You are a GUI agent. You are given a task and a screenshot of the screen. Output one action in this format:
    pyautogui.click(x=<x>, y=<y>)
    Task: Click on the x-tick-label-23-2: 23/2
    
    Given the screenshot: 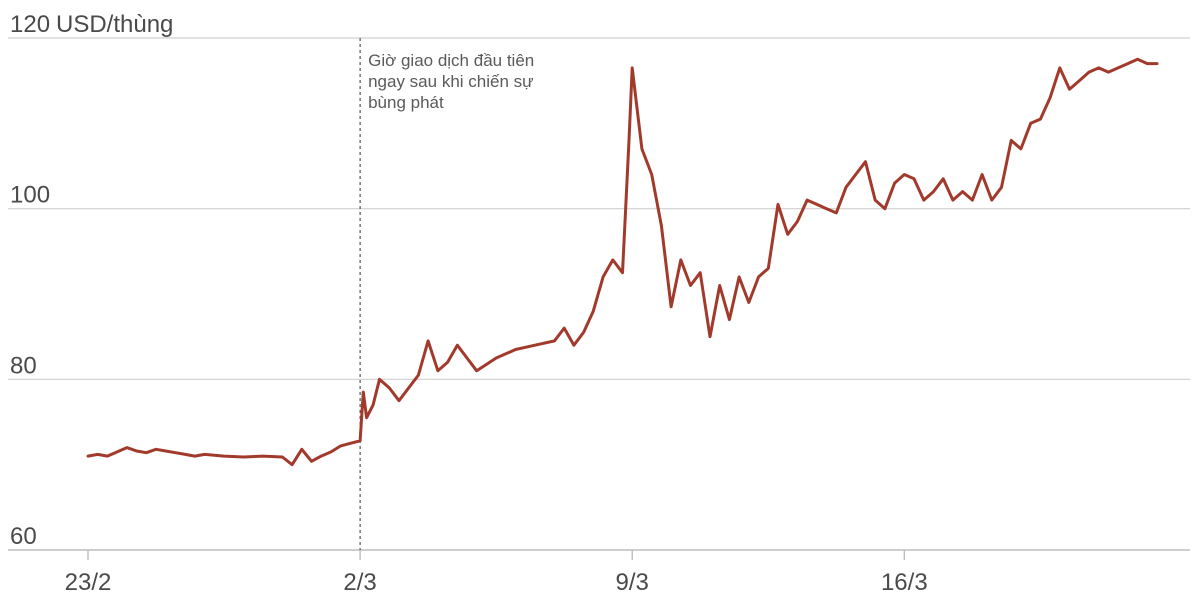 What is the action you would take?
    pyautogui.click(x=88, y=582)
    